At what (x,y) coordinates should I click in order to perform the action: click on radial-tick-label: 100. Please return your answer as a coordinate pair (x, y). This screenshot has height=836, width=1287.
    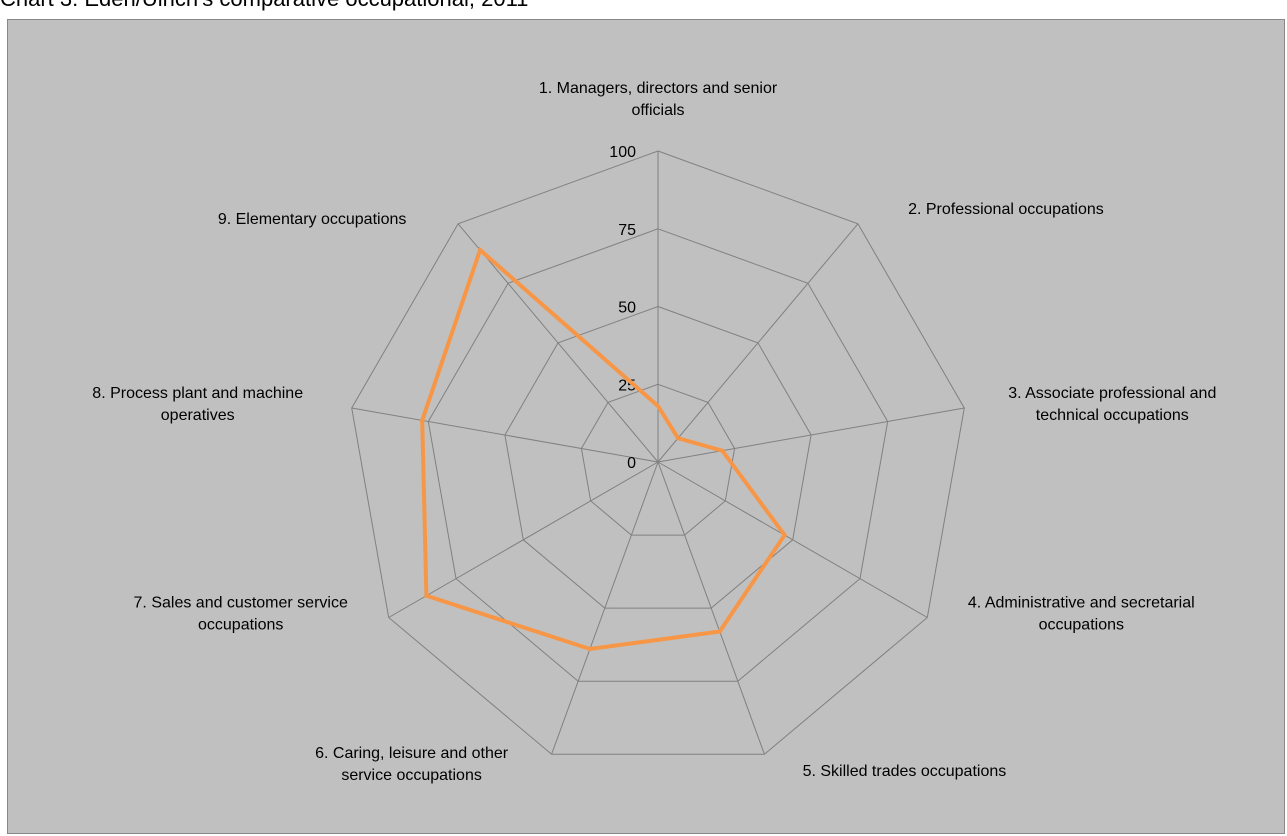
    Looking at the image, I should click on (622, 152).